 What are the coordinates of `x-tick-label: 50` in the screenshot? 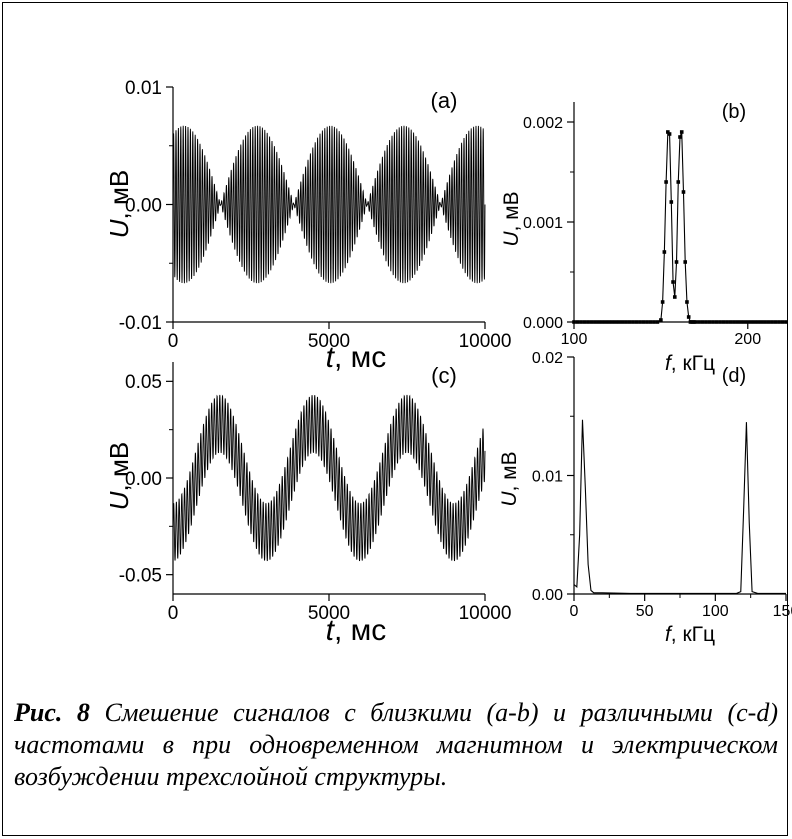 It's located at (645, 611).